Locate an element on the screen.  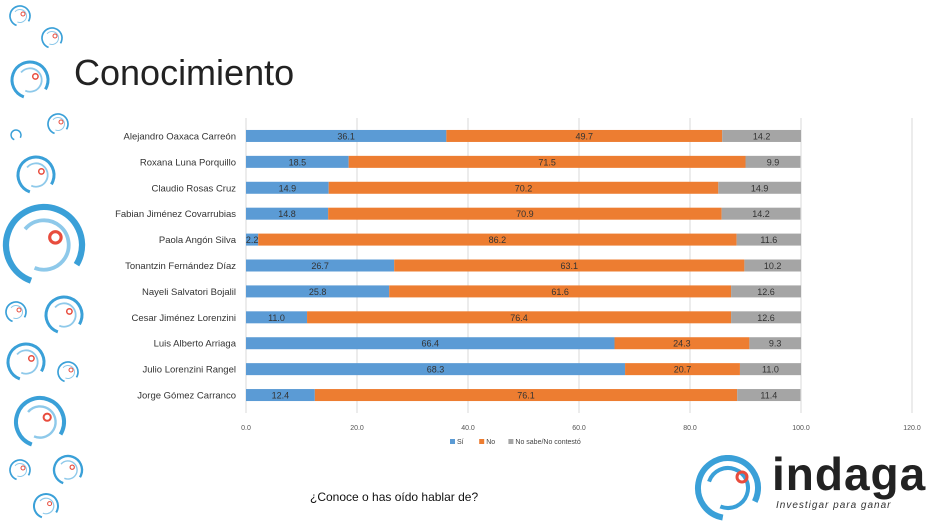
decorative-circles is located at coordinates (44, 262).